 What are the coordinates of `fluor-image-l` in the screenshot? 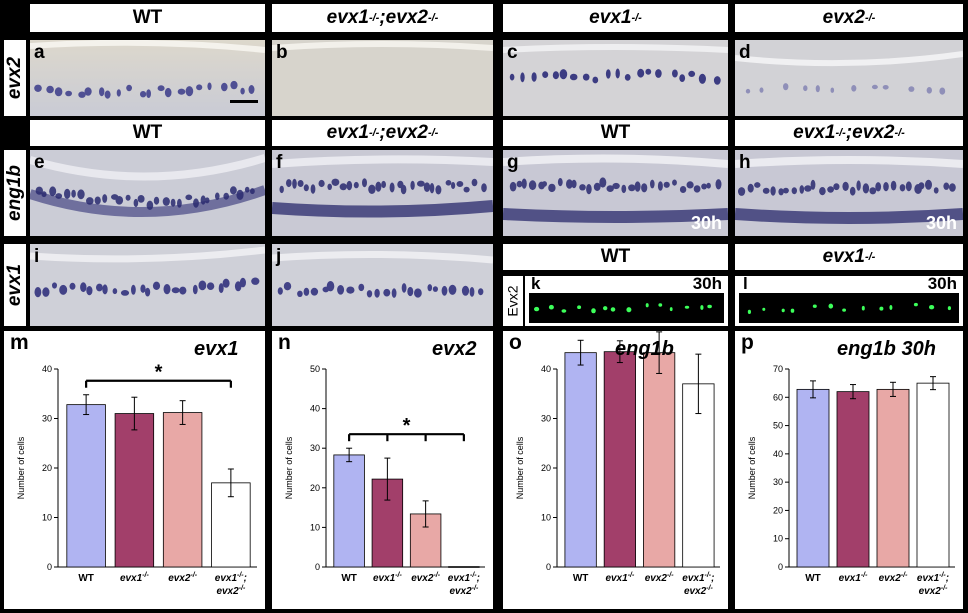 It's located at (849, 308).